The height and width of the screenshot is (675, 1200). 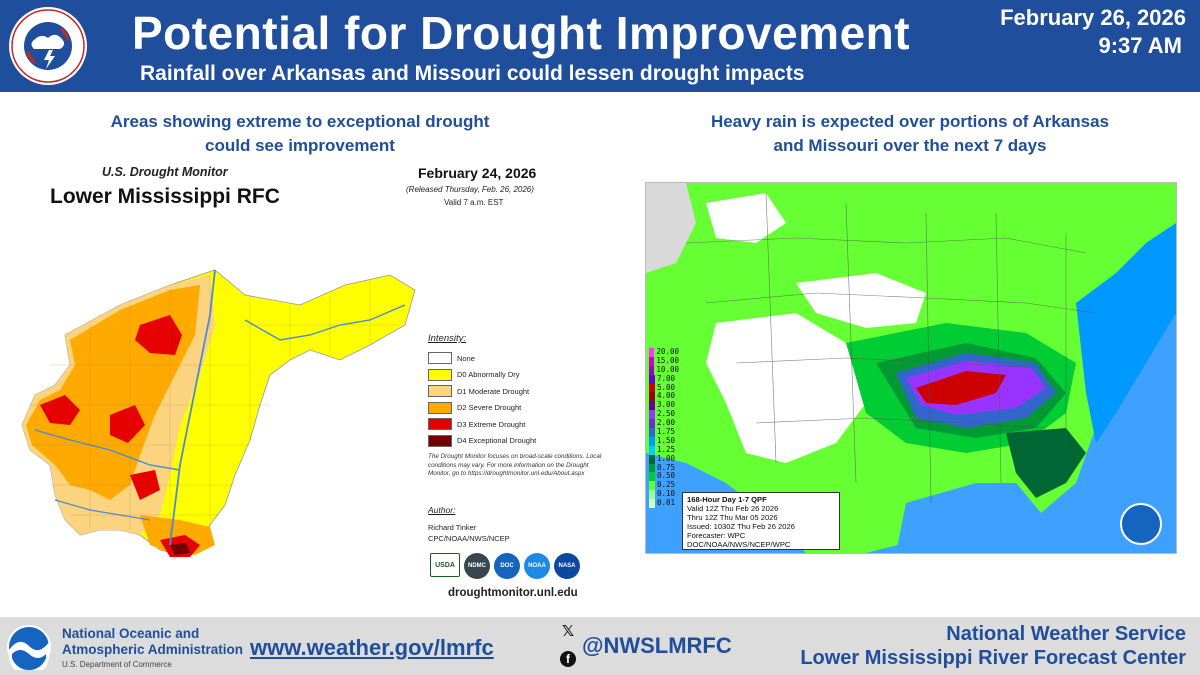 I want to click on qpf-scale-label: 7.00, so click(x=666, y=378).